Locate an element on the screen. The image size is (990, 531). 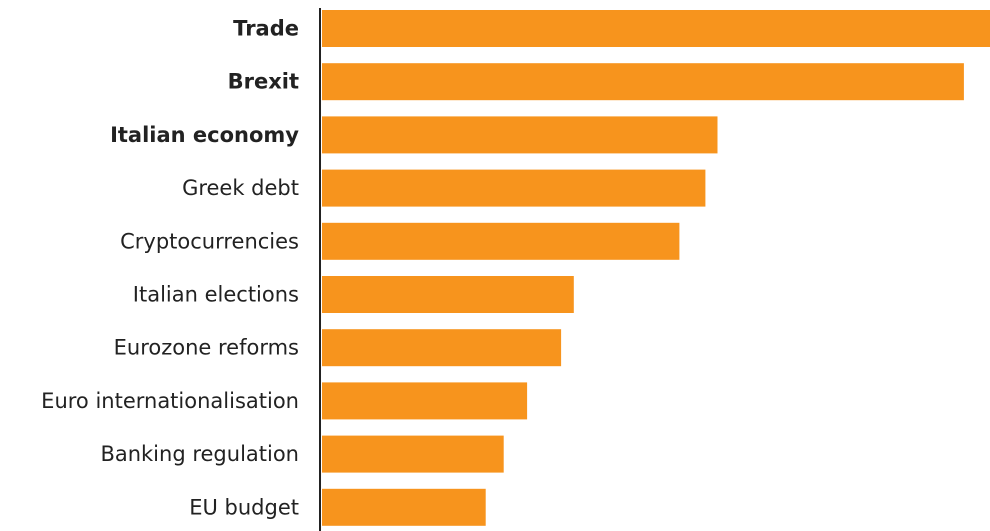
bar-italian-economy is located at coordinates (520, 135).